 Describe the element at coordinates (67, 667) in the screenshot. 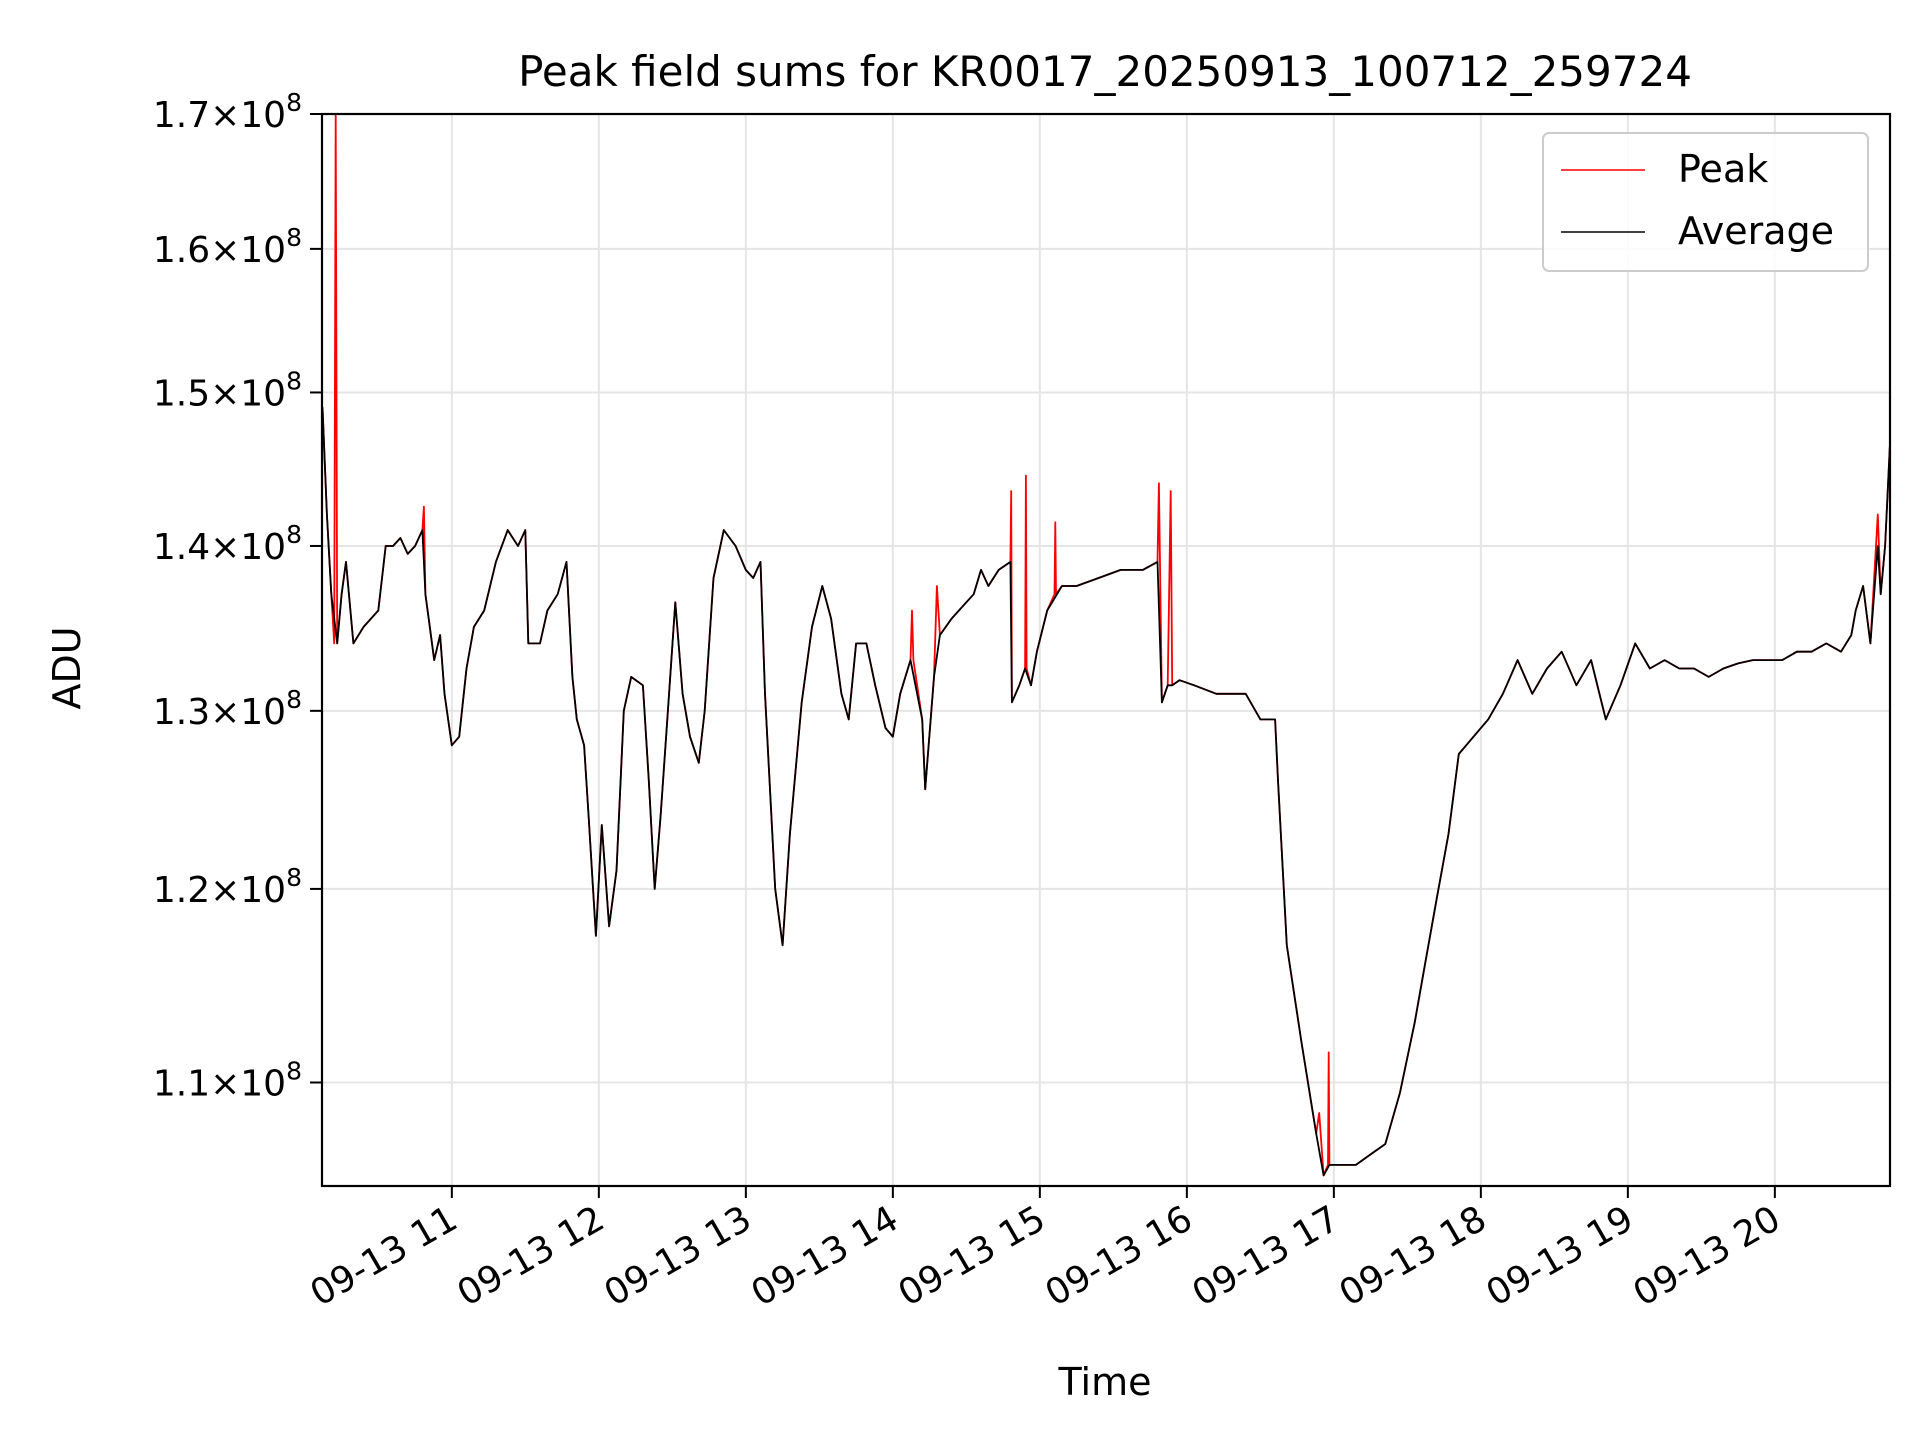

I see `y-axis-label: ADU` at that location.